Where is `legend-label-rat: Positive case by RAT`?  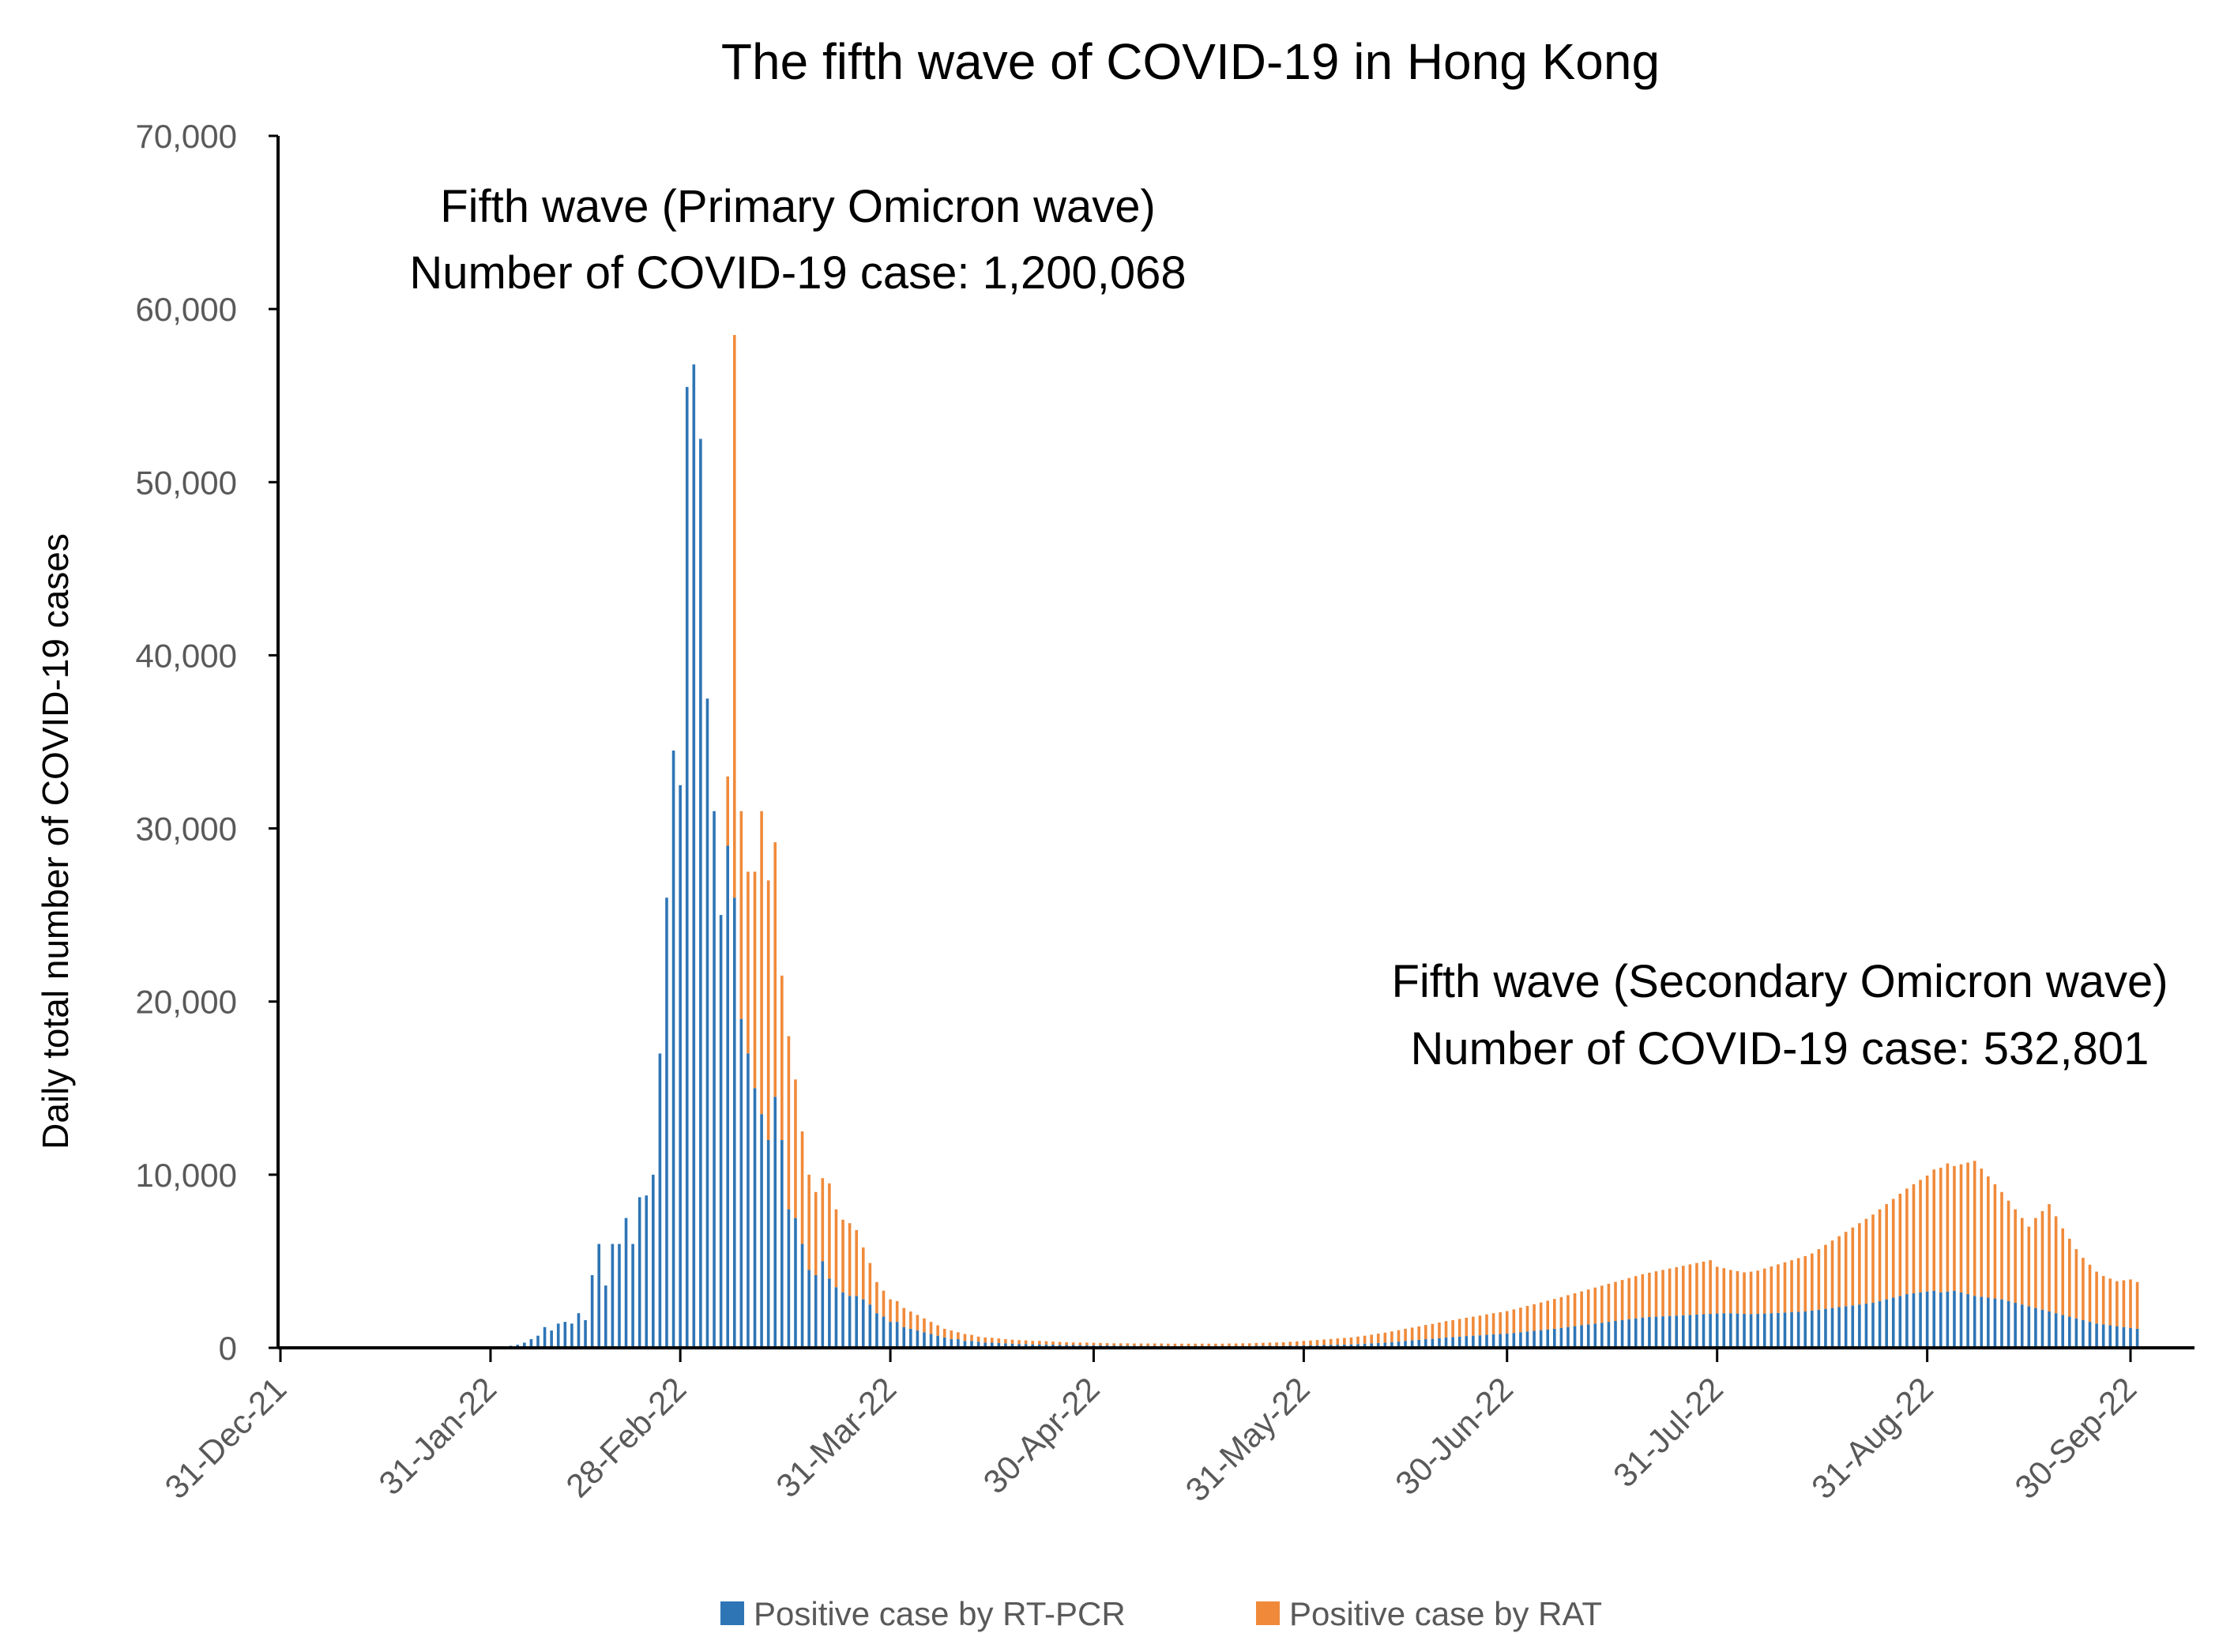
legend-label-rat: Positive case by RAT is located at coordinates (1445, 1613).